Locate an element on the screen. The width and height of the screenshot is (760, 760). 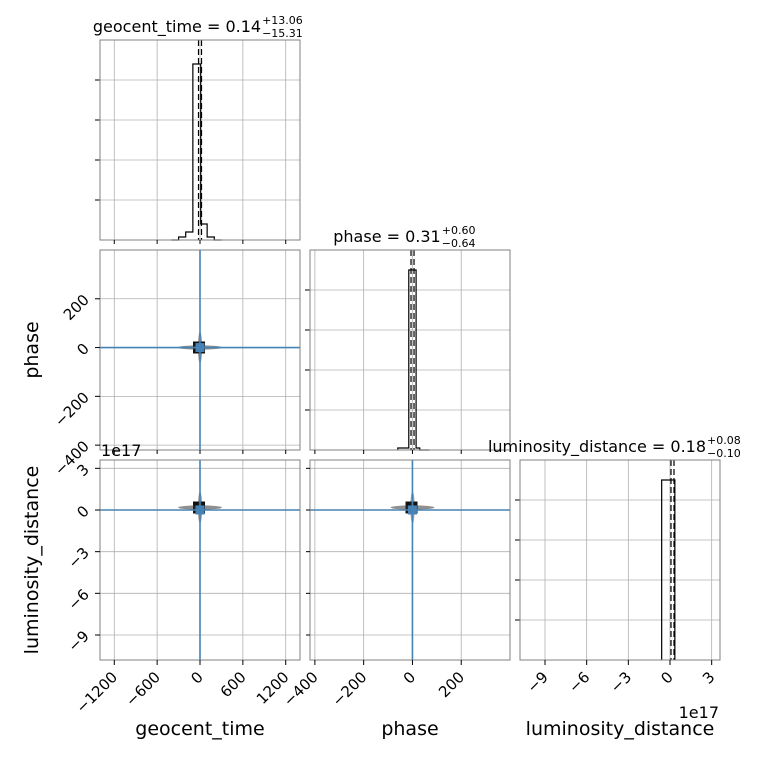
panel-title-phase: phase = 0.31 is located at coordinates (386, 236).